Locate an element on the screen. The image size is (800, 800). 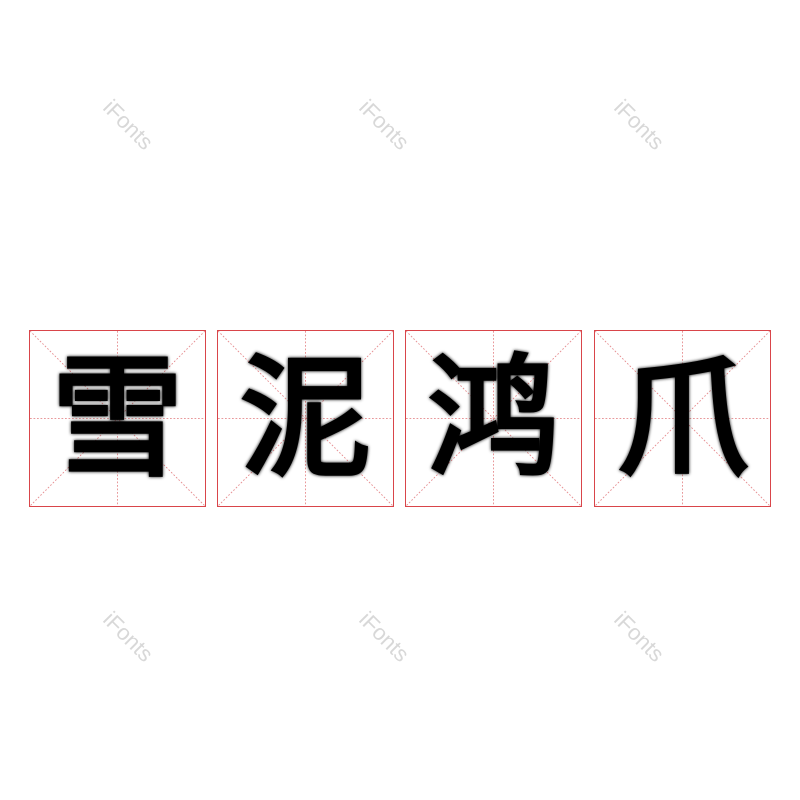
character-grid-box-2: 泥 is located at coordinates (305, 418).